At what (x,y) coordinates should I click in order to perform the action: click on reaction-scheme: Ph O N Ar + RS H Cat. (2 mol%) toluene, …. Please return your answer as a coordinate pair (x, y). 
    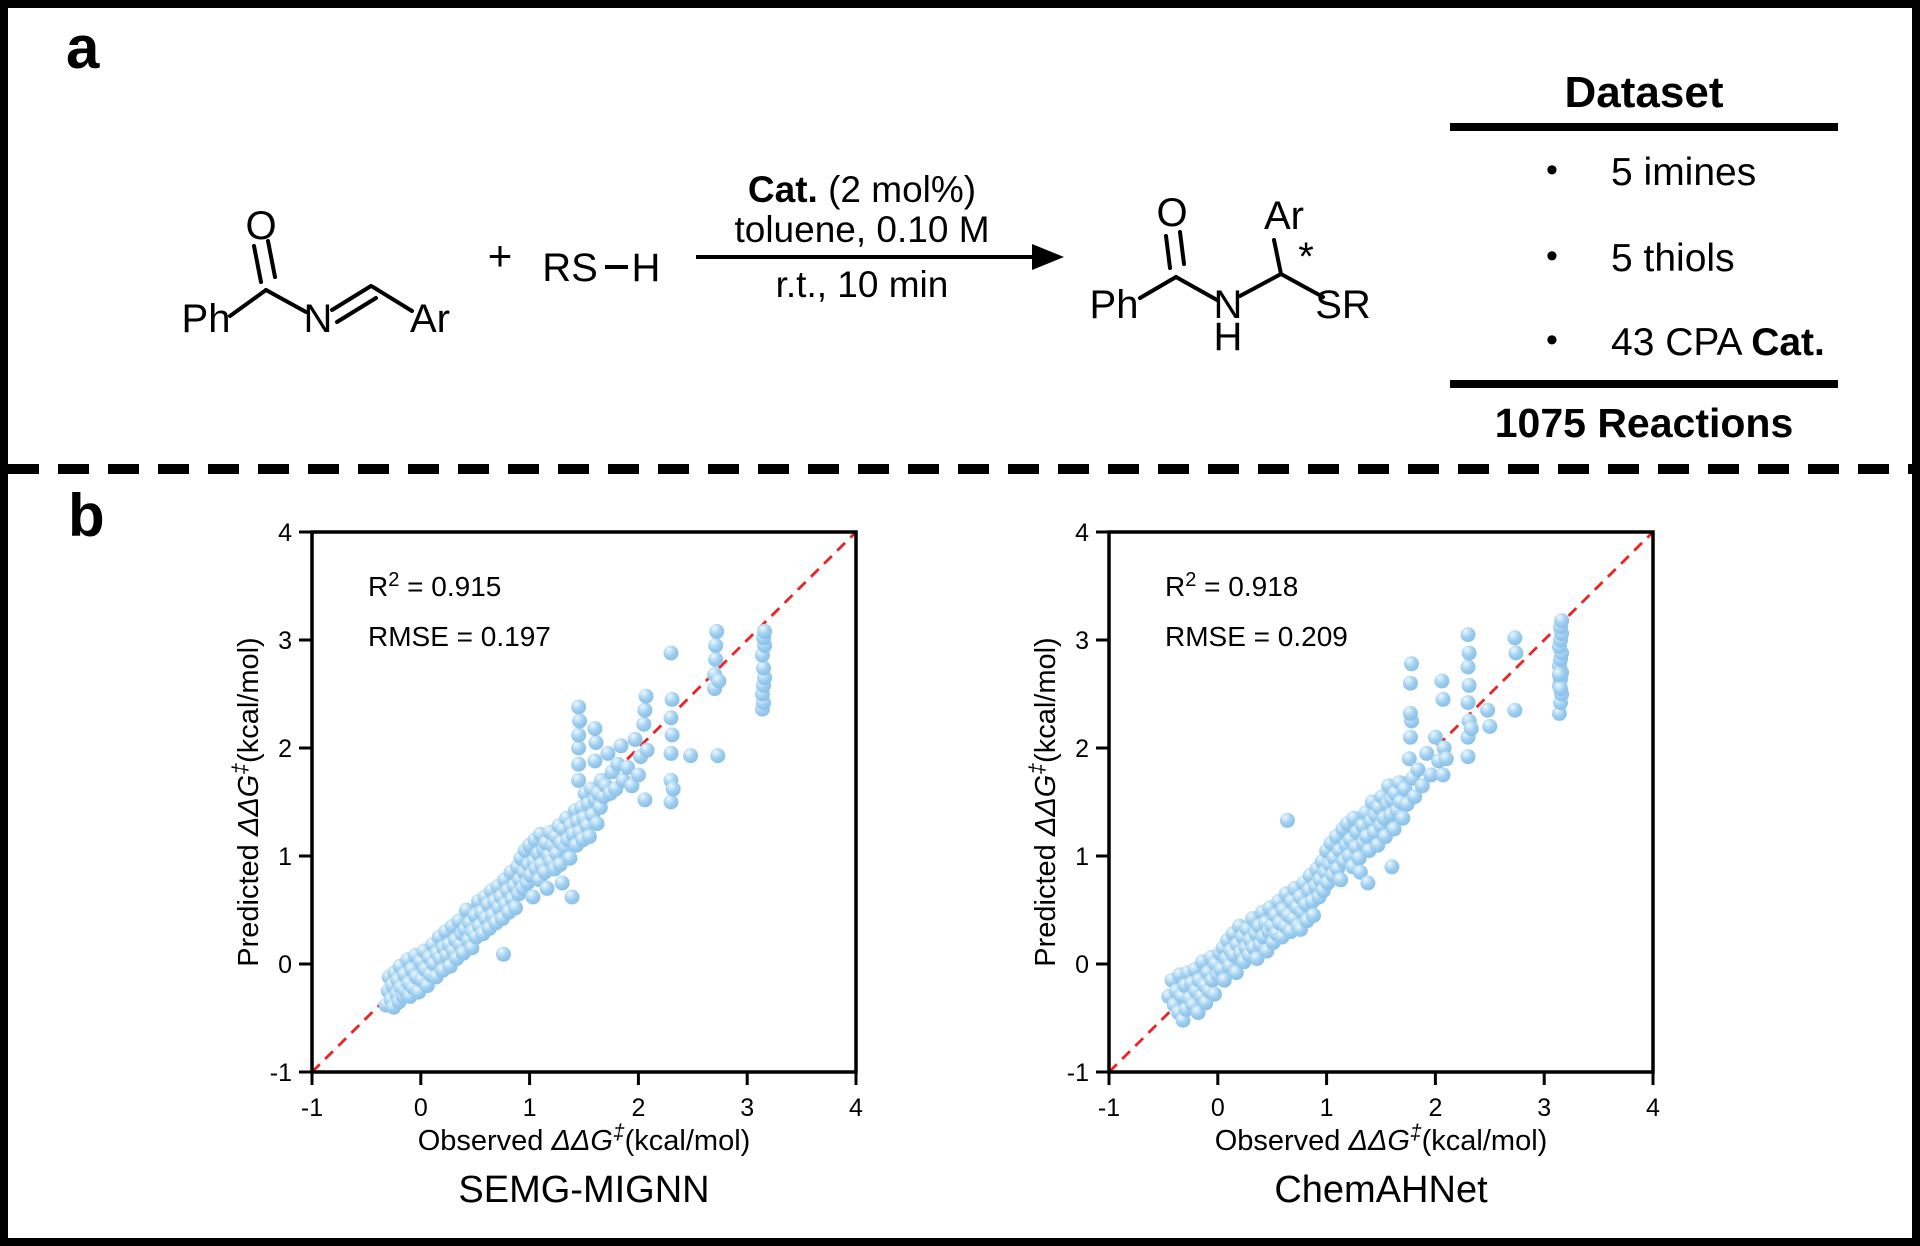
    Looking at the image, I should click on (776, 264).